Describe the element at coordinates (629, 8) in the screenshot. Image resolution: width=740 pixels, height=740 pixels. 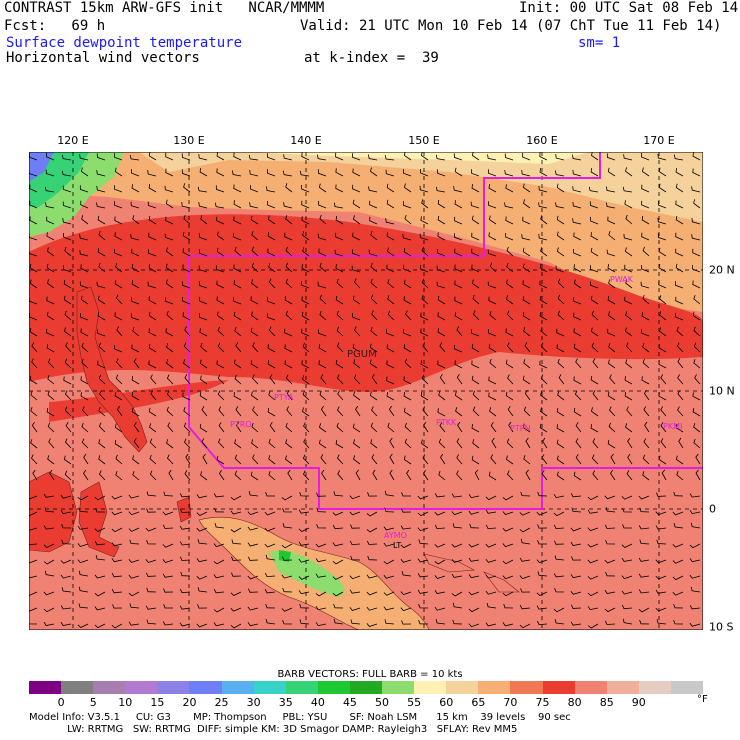
I see `init-time: Init: 00 UTC Sat 08 Feb 14` at that location.